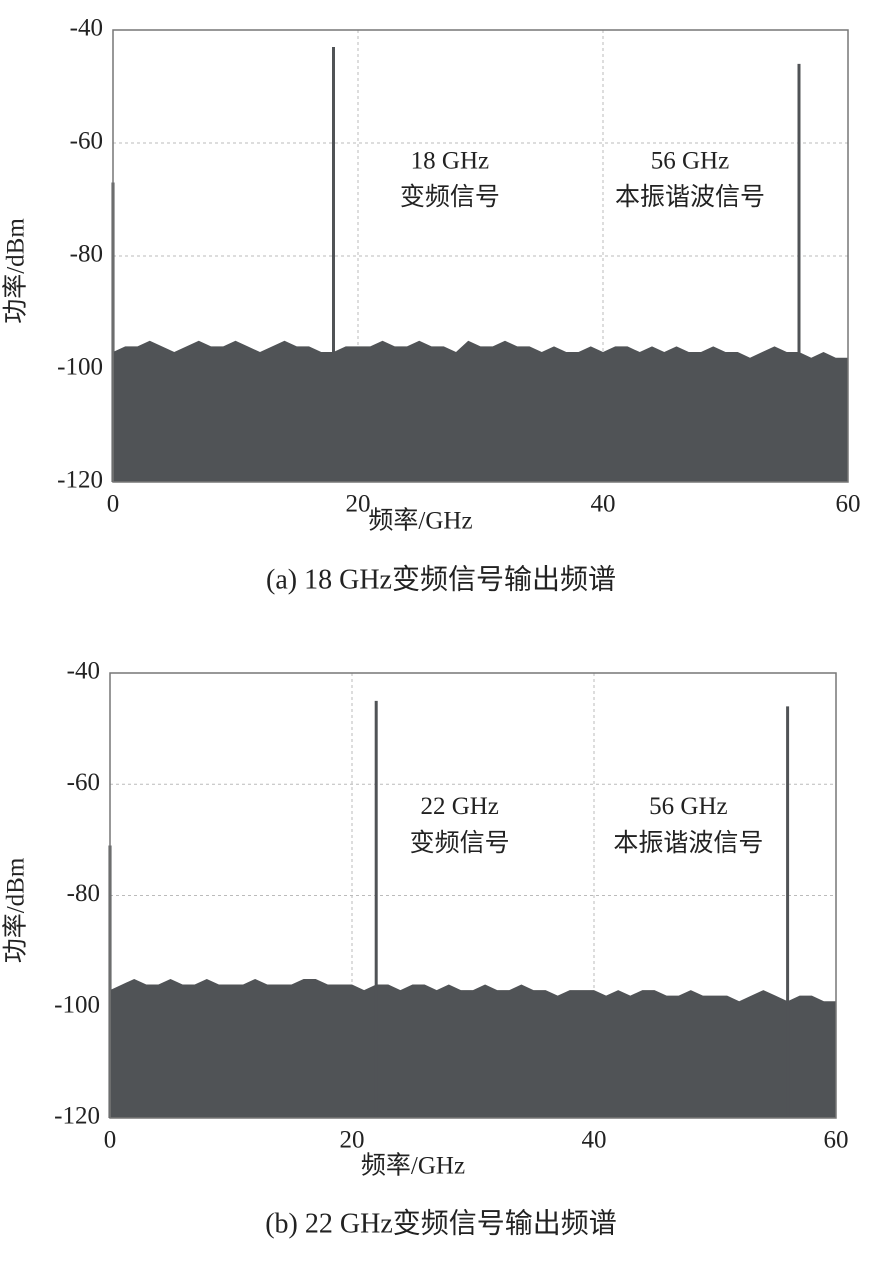  I want to click on caption: (b) 22 GHz变频信号输出频谱, so click(441, 1223).